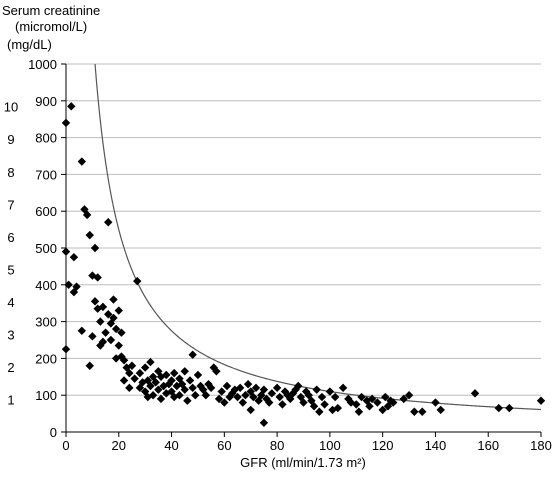 This screenshot has width=553, height=478. Describe the element at coordinates (46, 322) in the screenshot. I see `y-tick-label: 300` at that location.